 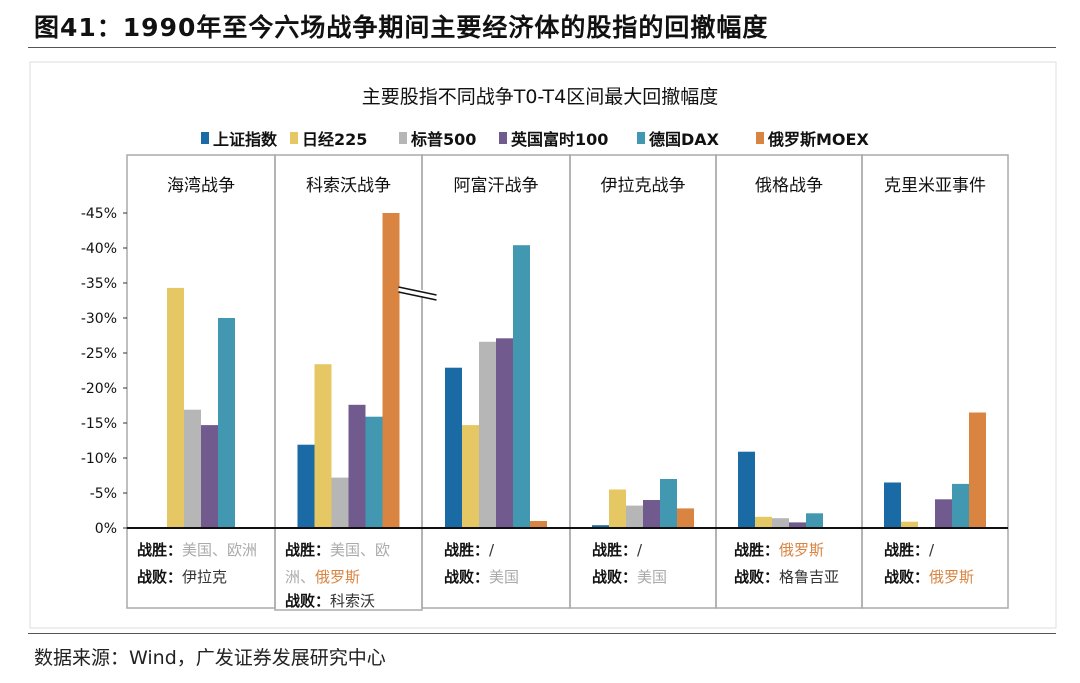 What do you see at coordinates (542, 47) in the screenshot?
I see `top-divider` at bounding box center [542, 47].